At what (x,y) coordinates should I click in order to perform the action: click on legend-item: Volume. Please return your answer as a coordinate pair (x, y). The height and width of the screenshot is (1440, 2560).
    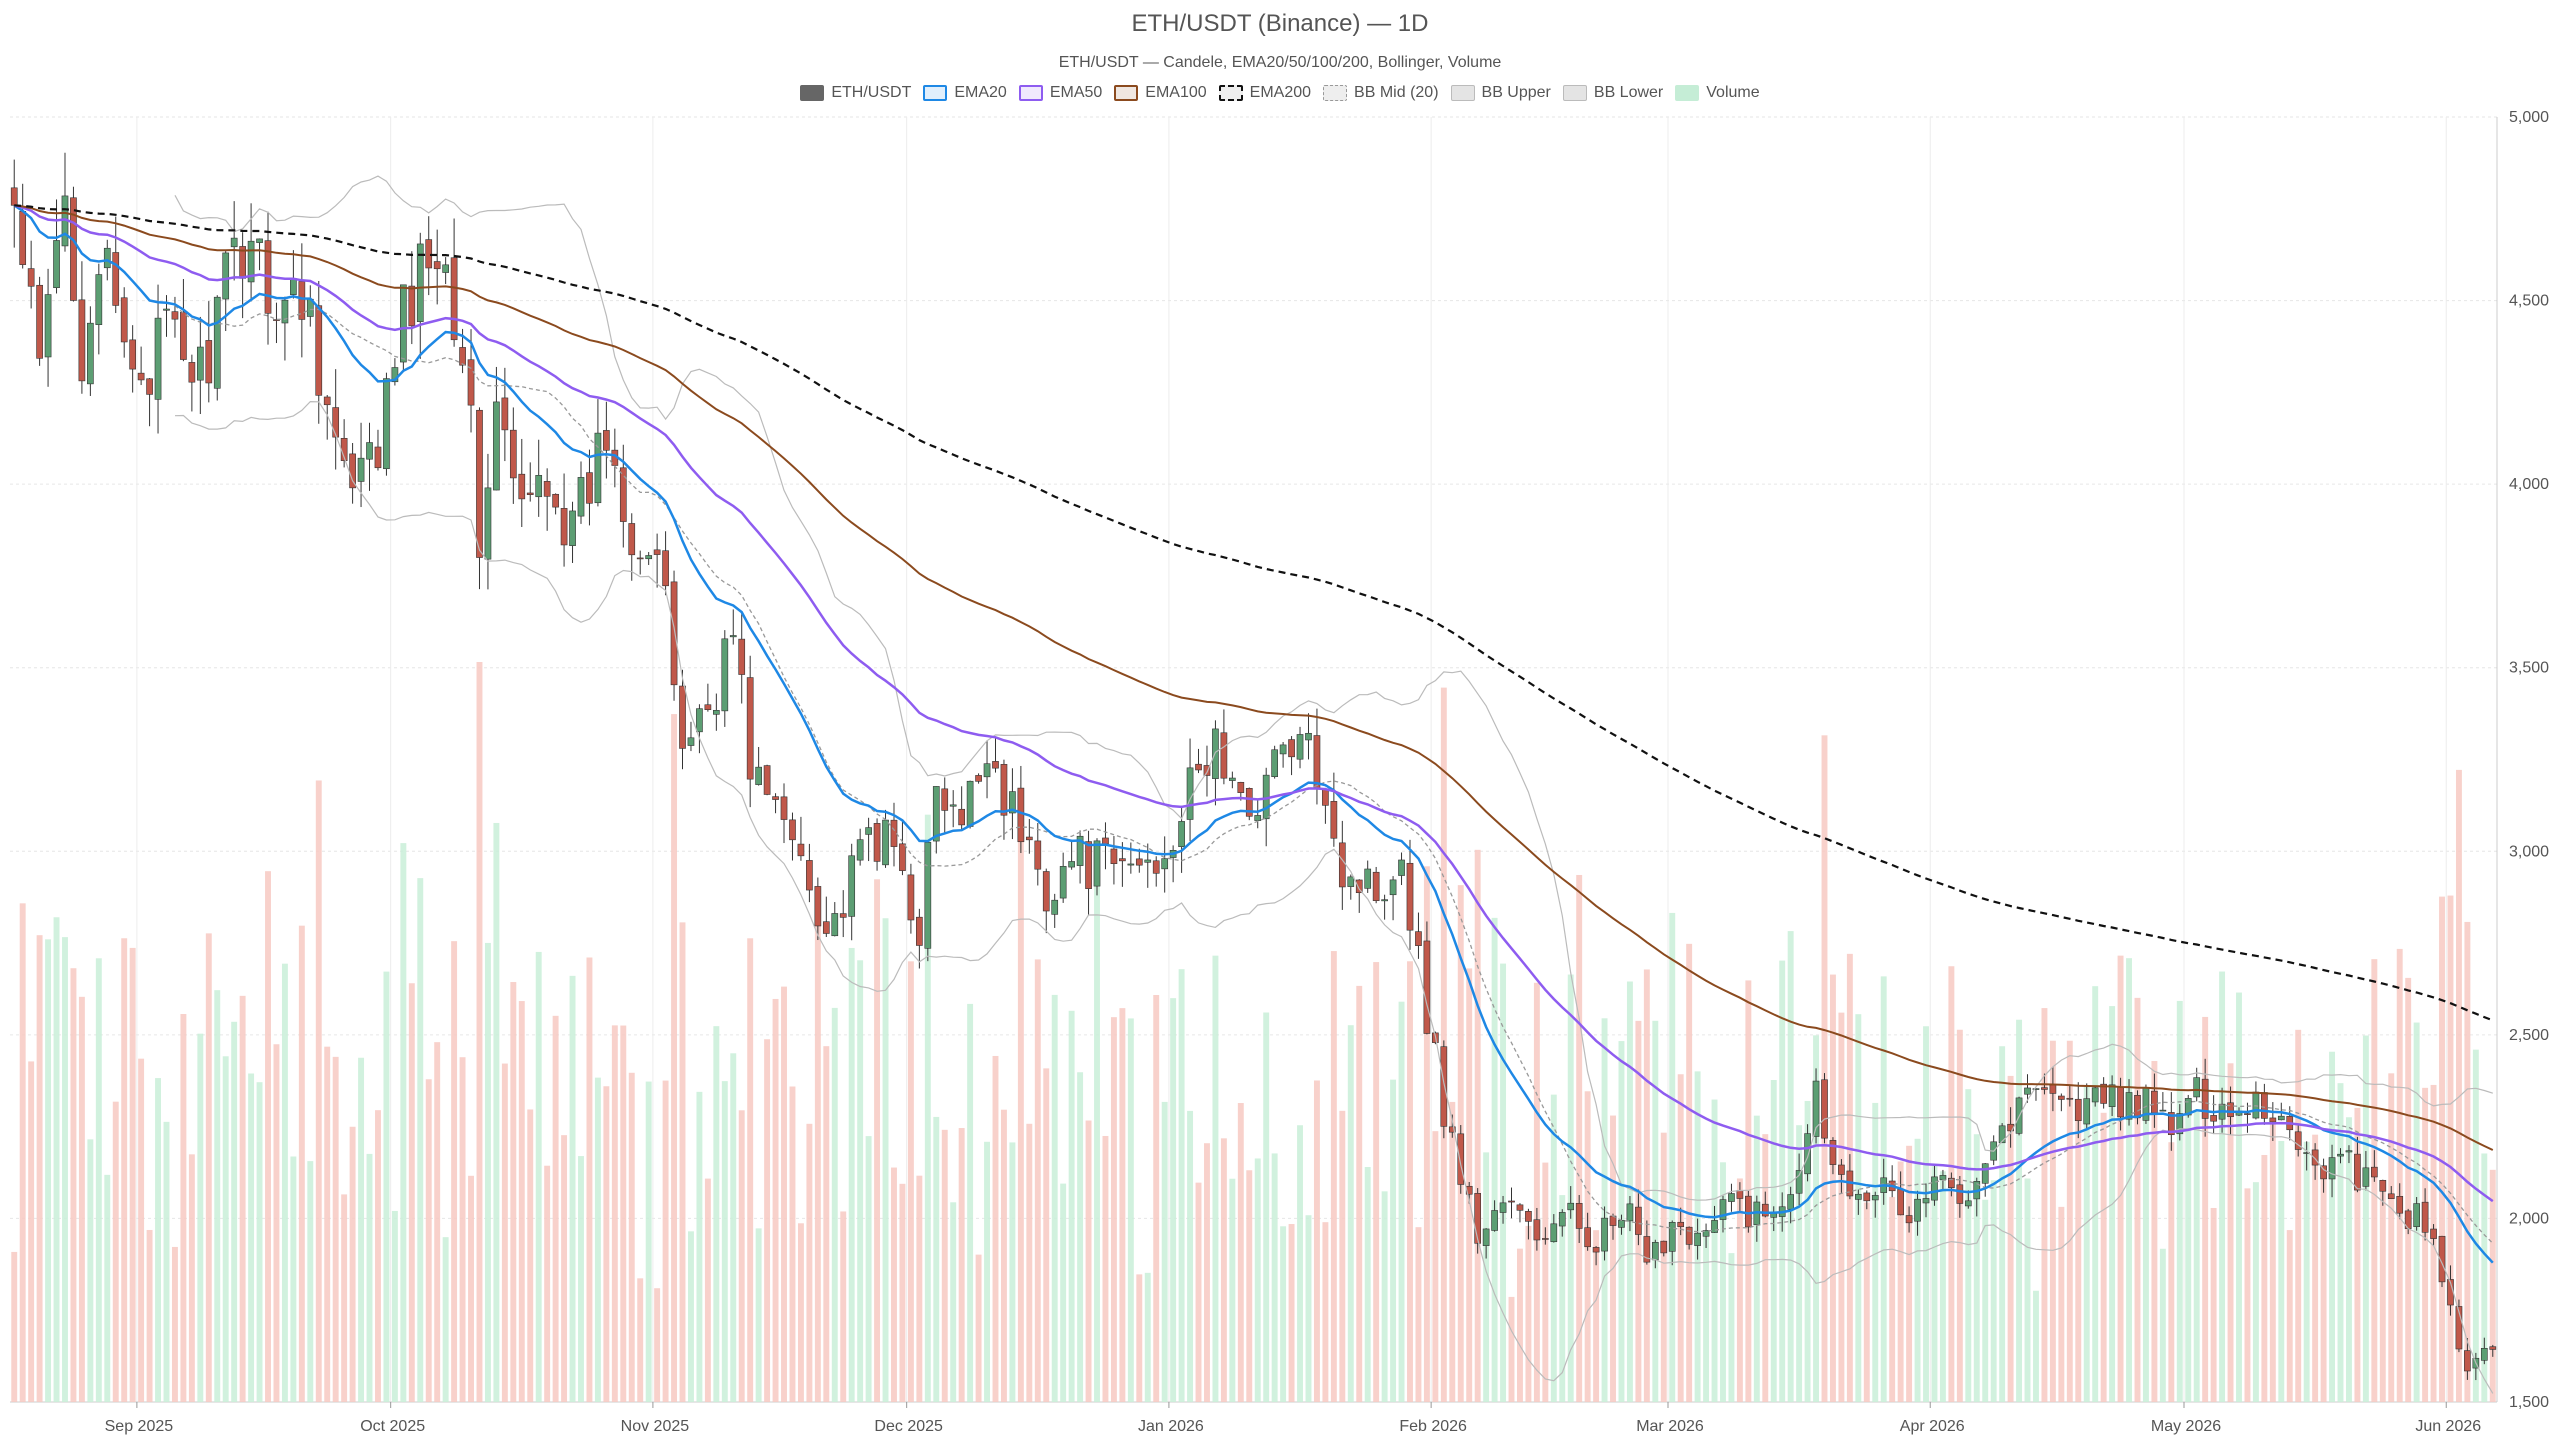
    Looking at the image, I should click on (1717, 93).